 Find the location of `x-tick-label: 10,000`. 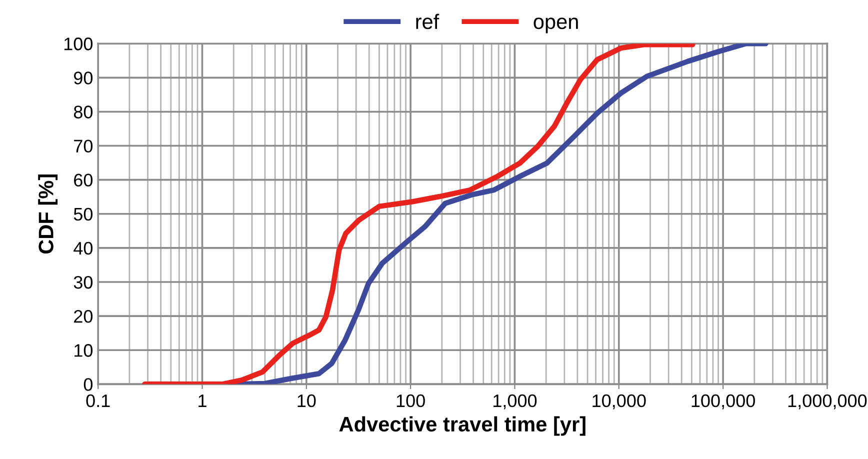

x-tick-label: 10,000 is located at coordinates (619, 402).